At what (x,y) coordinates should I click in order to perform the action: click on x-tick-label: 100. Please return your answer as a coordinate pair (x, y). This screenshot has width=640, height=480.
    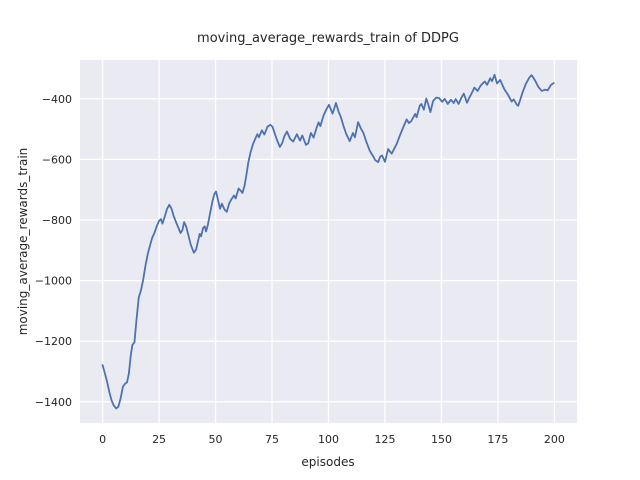
    Looking at the image, I should click on (328, 439).